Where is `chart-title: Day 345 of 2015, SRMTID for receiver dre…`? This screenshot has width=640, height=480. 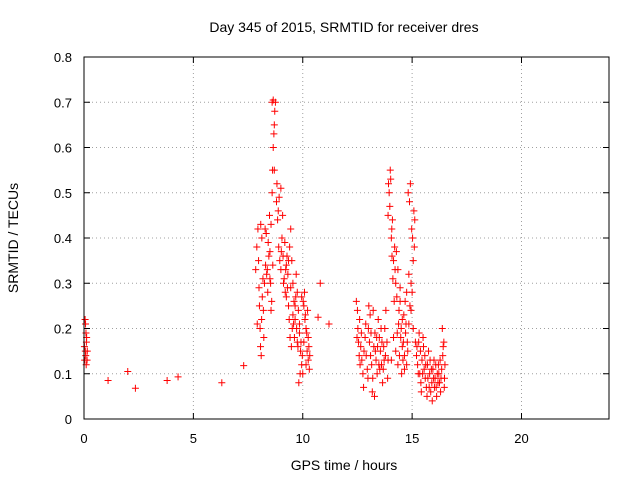 chart-title: Day 345 of 2015, SRMTID for receiver dre… is located at coordinates (343, 27).